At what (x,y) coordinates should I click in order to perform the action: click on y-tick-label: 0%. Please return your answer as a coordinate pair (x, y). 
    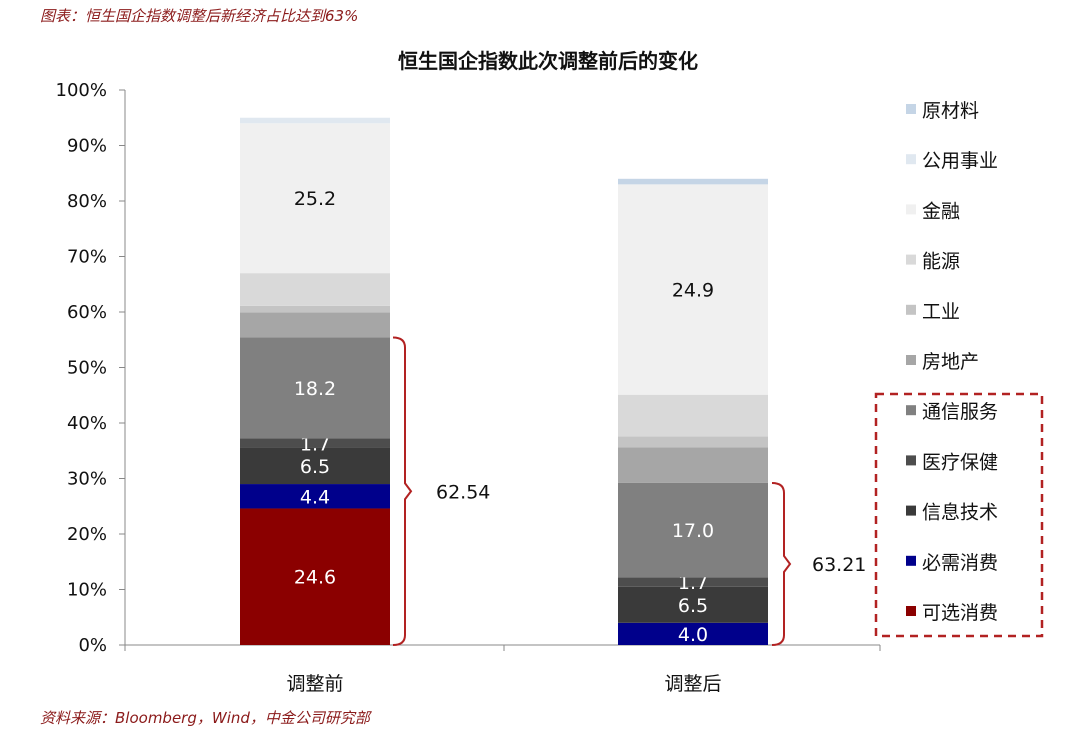
    Looking at the image, I should click on (92, 645).